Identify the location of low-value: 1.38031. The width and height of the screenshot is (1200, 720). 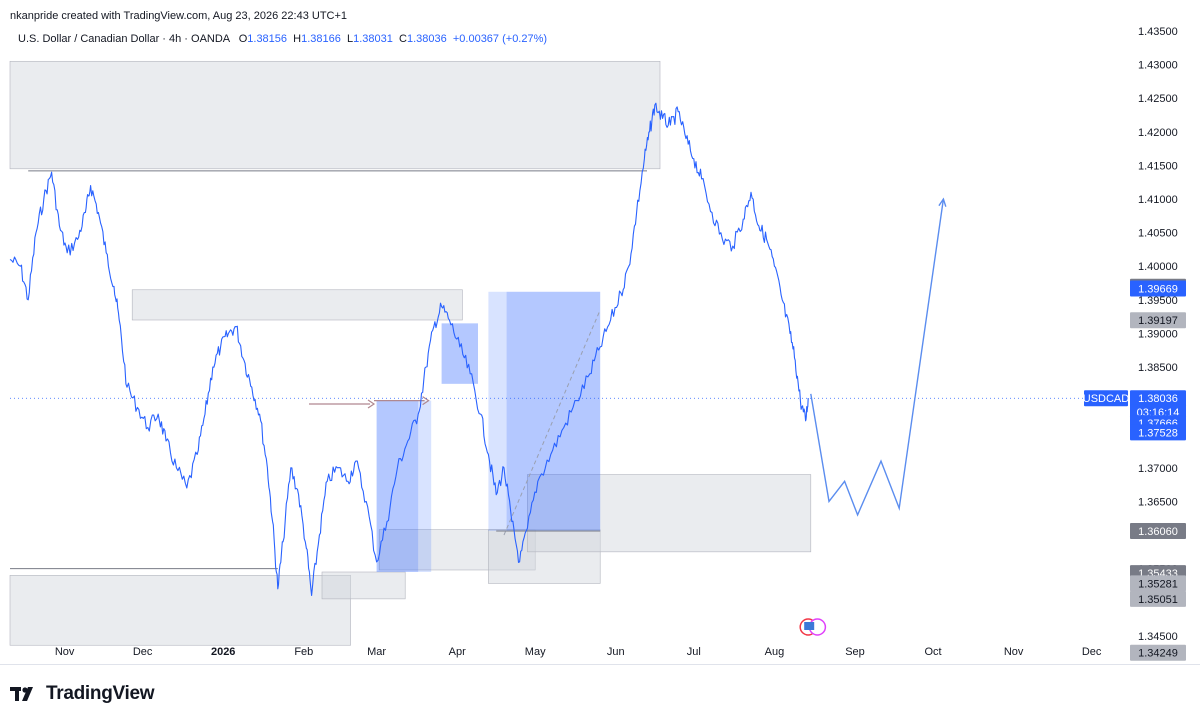
(373, 39).